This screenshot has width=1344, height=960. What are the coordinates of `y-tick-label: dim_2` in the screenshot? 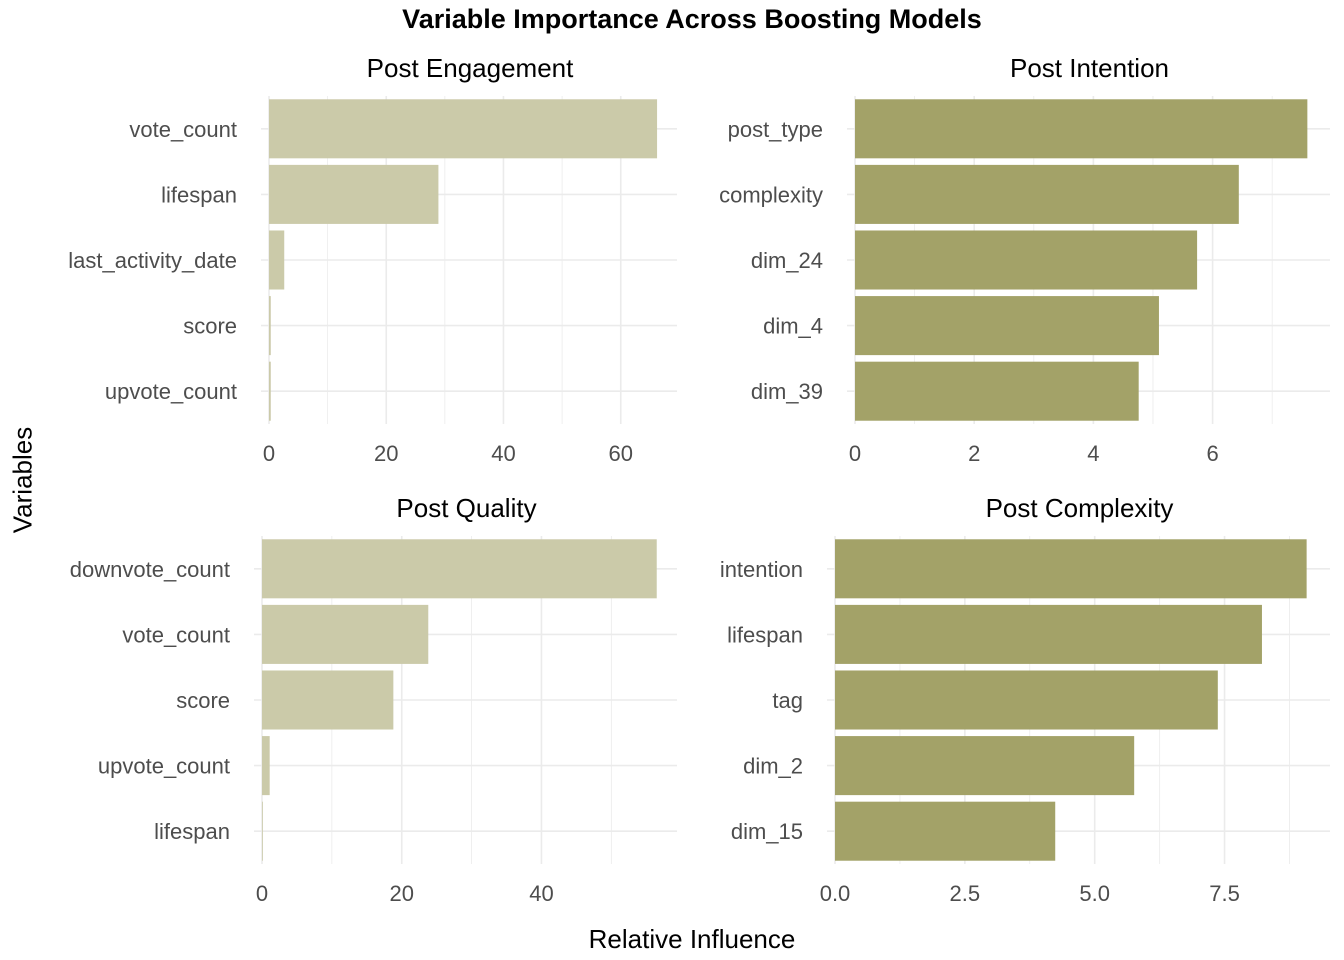 It's located at (773, 766).